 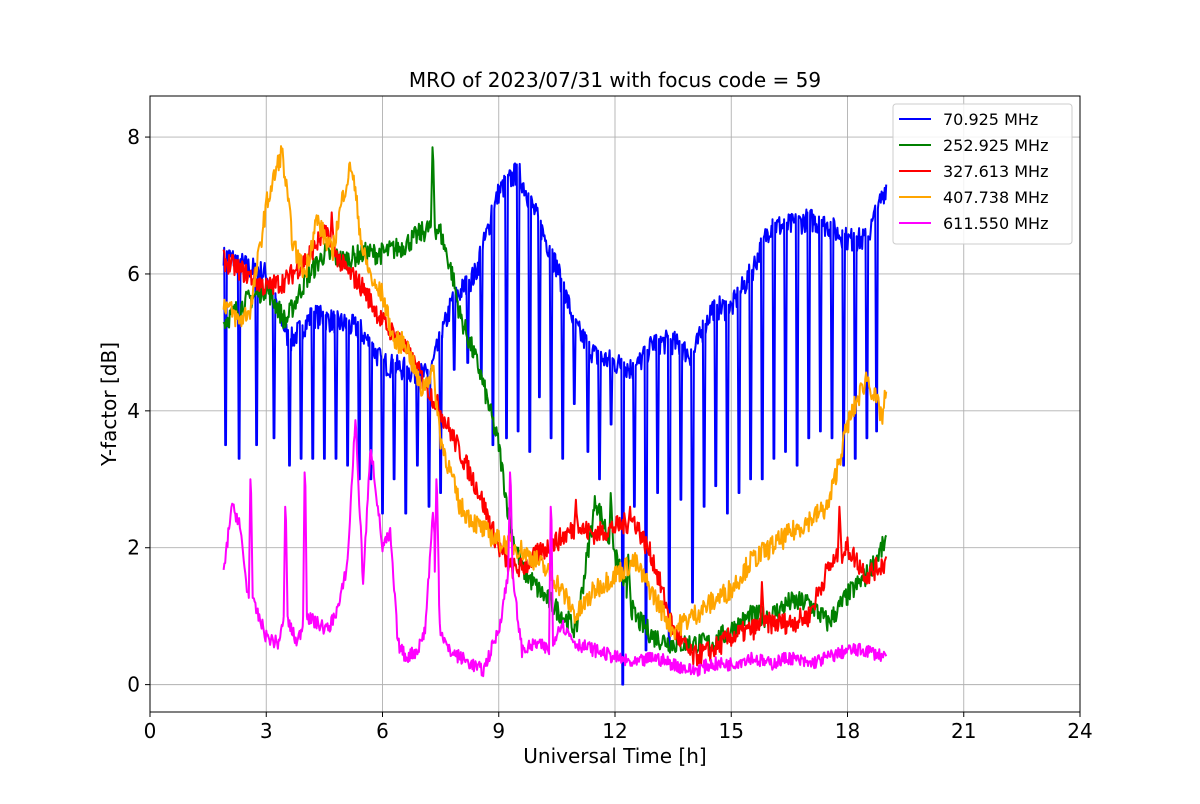 What do you see at coordinates (266, 731) in the screenshot?
I see `x-tick-label: 3` at bounding box center [266, 731].